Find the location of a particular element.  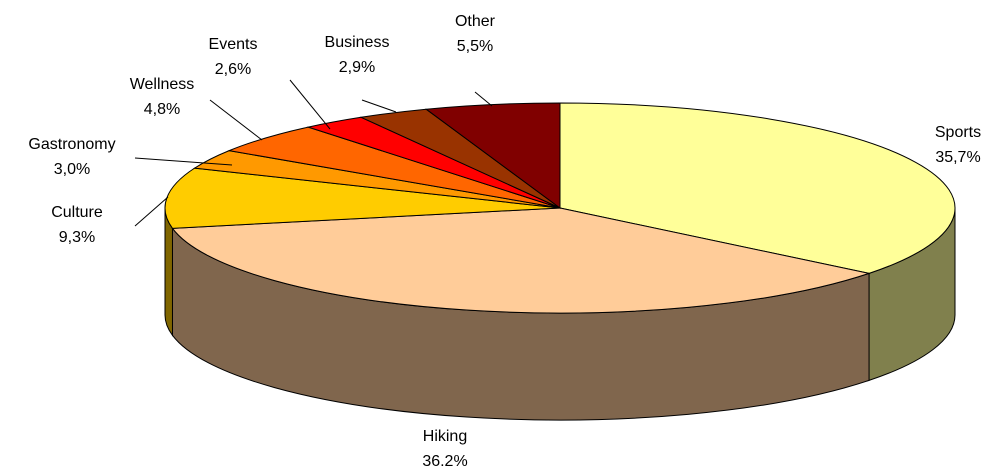

value-label: 35,7% is located at coordinates (957, 157).